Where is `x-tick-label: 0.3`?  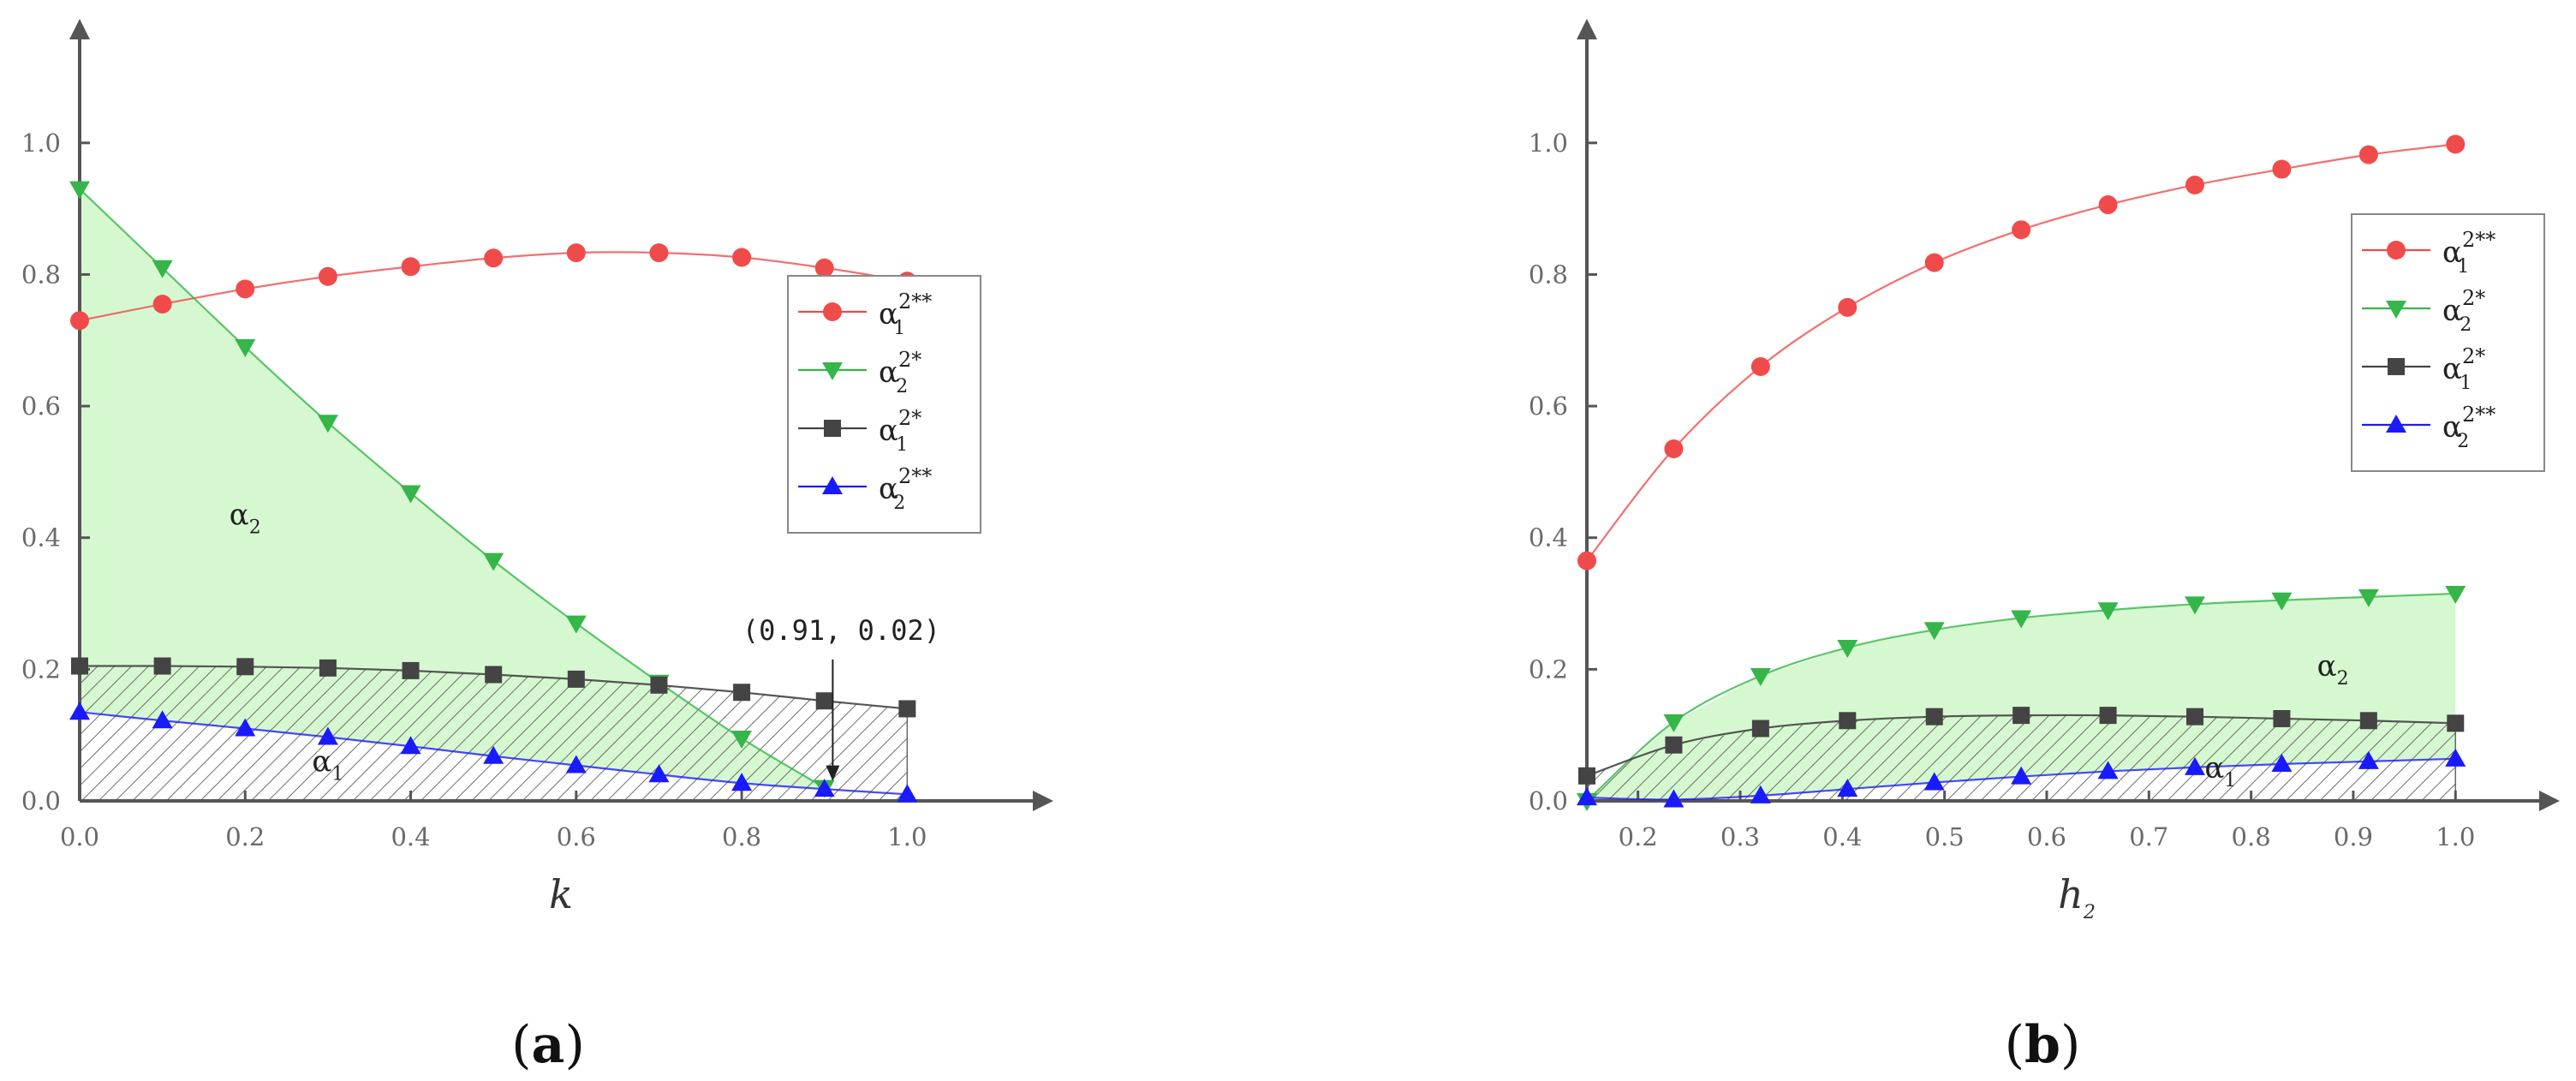
x-tick-label: 0.3 is located at coordinates (1740, 836).